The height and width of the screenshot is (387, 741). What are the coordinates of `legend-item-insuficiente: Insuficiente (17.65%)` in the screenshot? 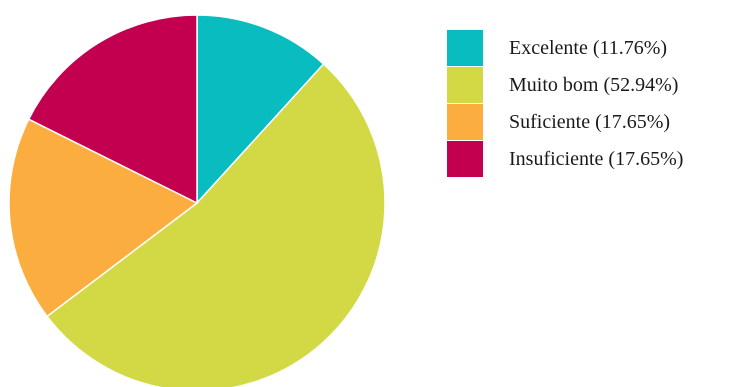 It's located at (565, 159).